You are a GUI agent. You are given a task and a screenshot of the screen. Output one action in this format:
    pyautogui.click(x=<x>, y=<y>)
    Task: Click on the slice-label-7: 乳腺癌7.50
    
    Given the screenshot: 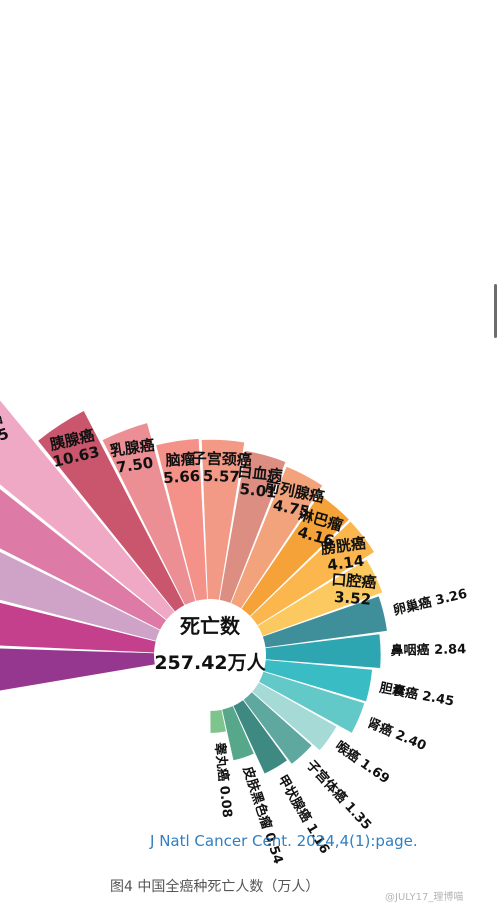 What is the action you would take?
    pyautogui.click(x=134, y=456)
    